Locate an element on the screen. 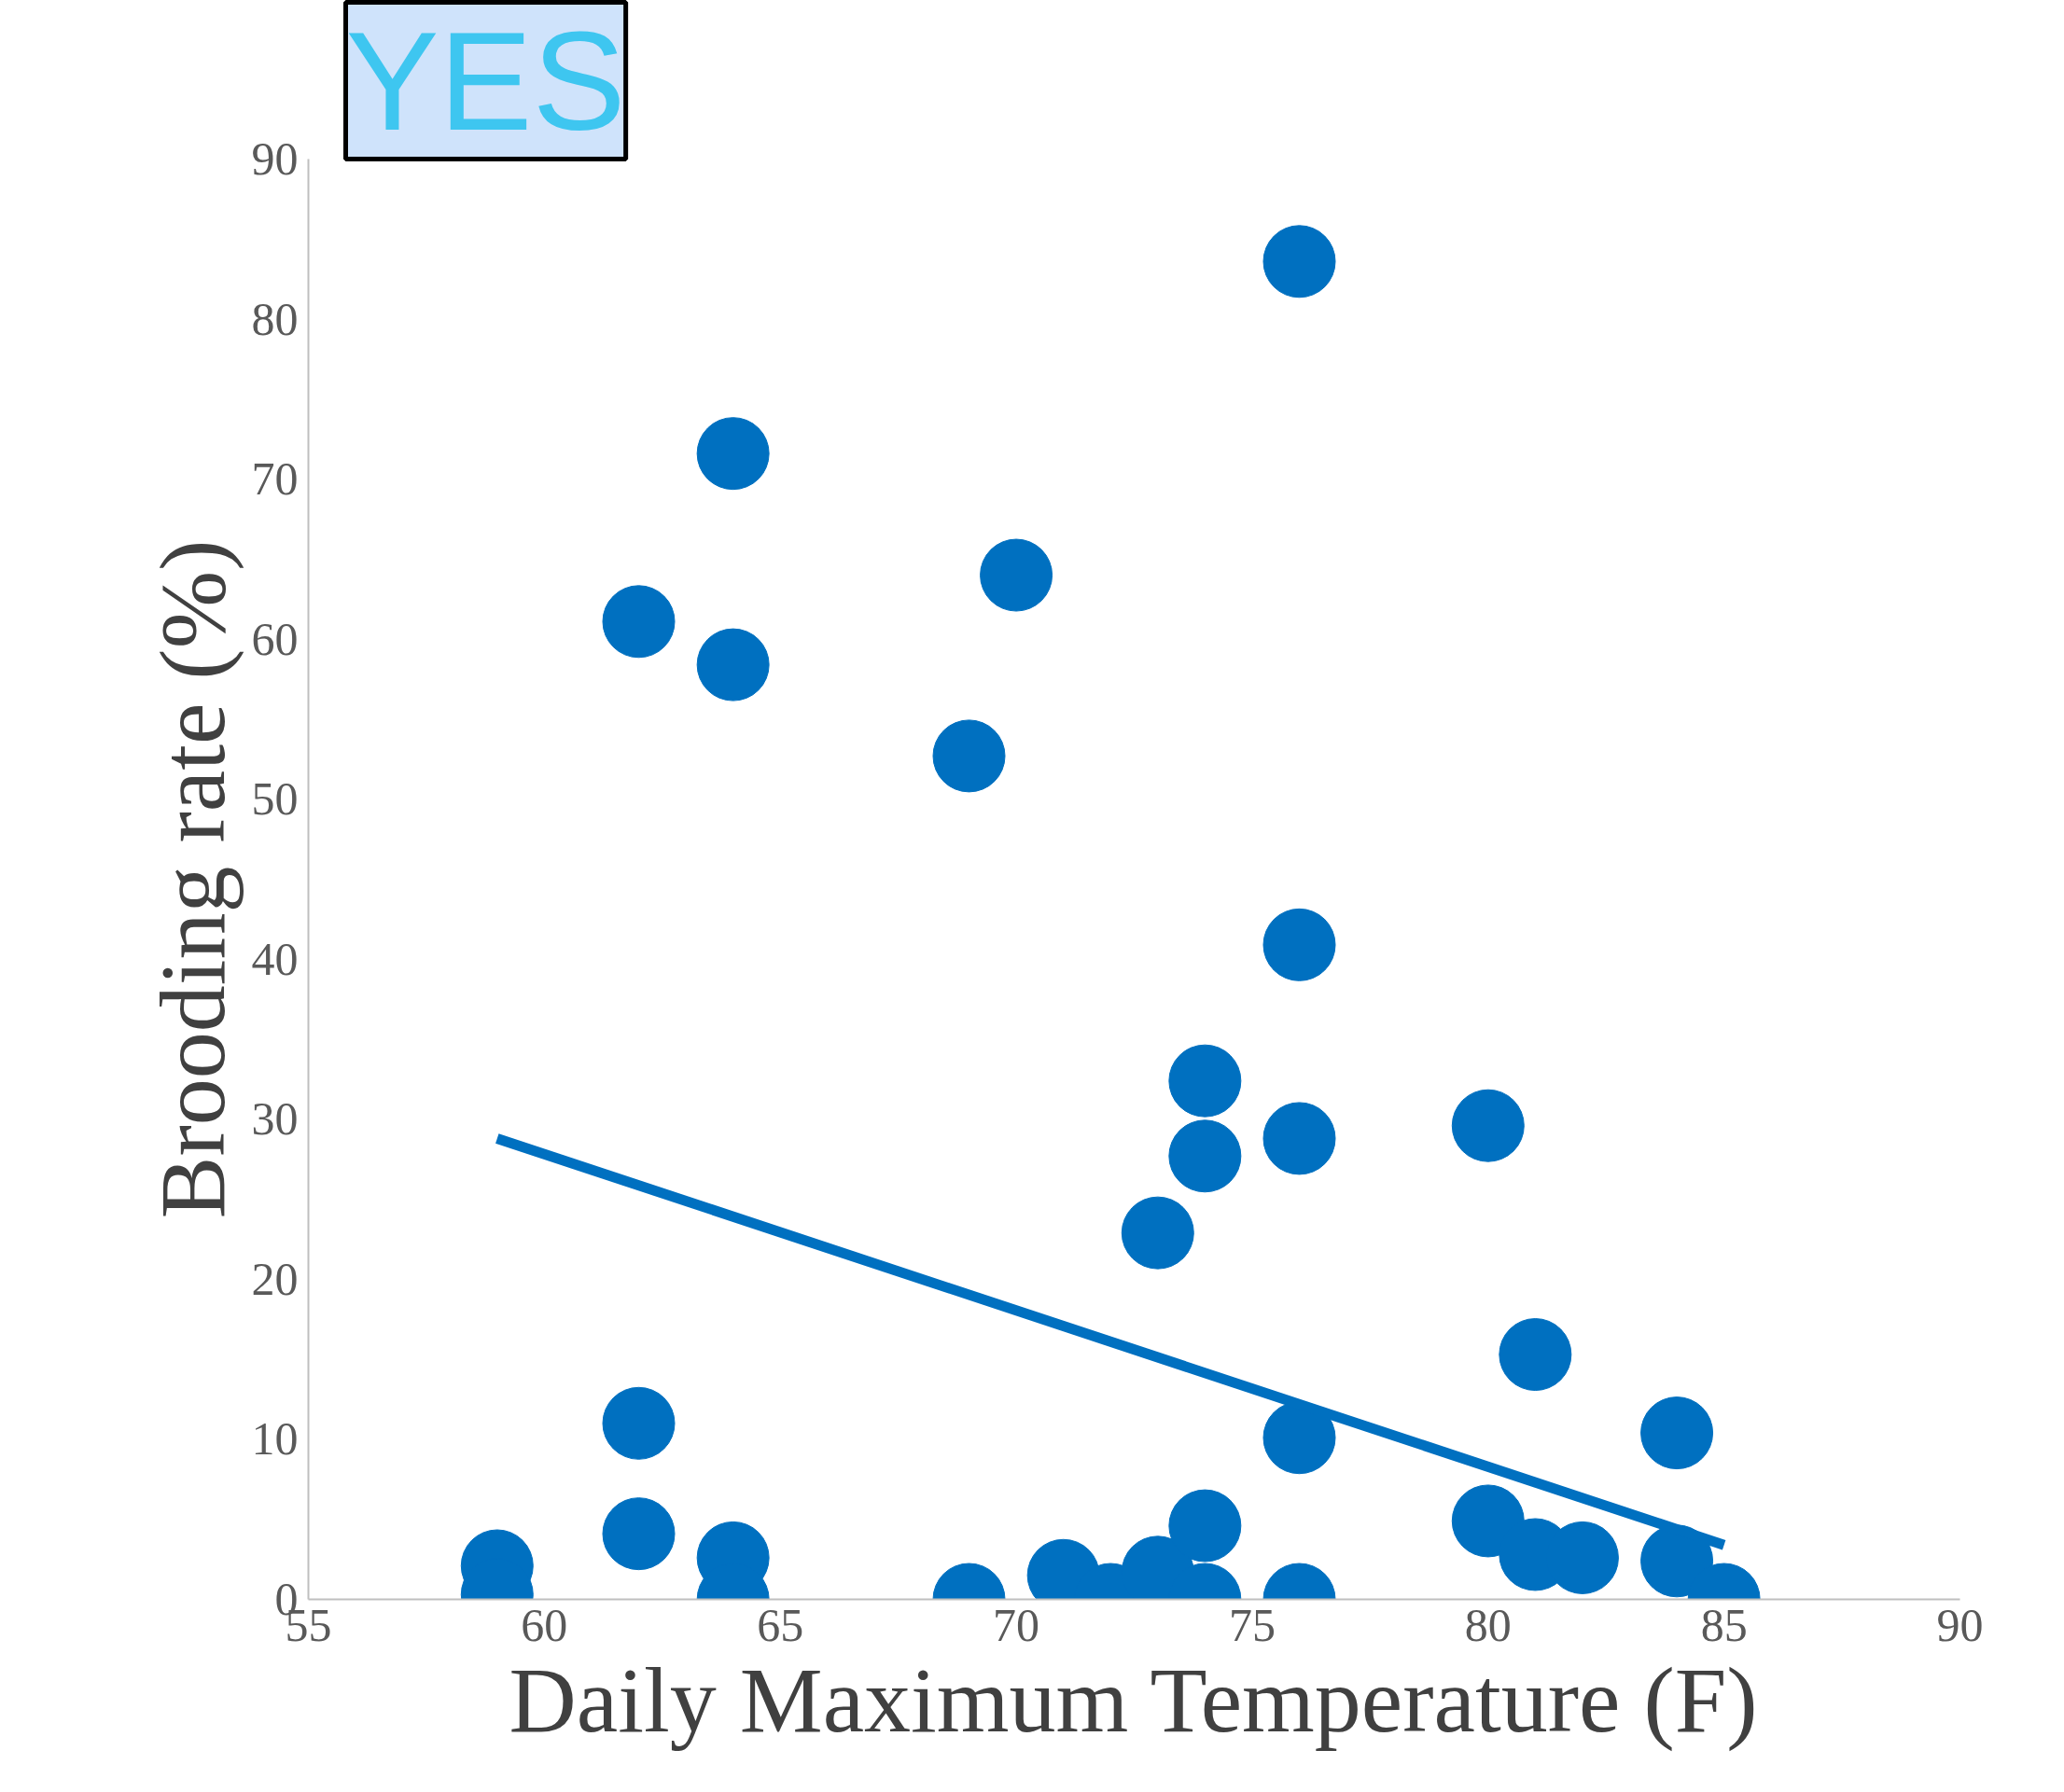 This screenshot has width=2064, height=1792. y-tick-label: 60 is located at coordinates (275, 638).